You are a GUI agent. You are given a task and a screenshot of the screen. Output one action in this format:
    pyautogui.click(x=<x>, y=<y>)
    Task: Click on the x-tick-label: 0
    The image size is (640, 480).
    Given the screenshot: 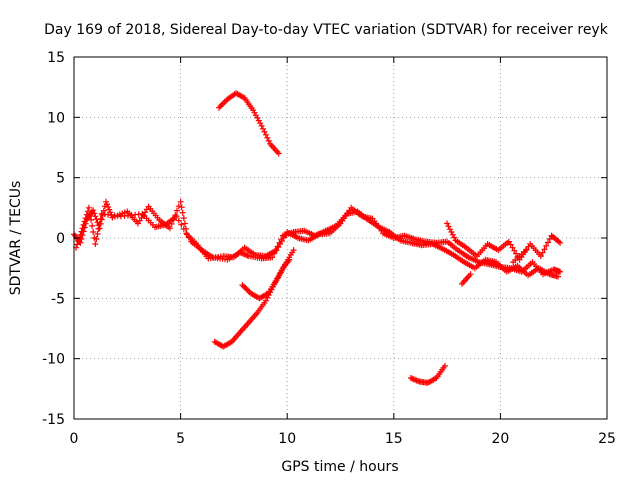 What is the action you would take?
    pyautogui.click(x=74, y=439)
    